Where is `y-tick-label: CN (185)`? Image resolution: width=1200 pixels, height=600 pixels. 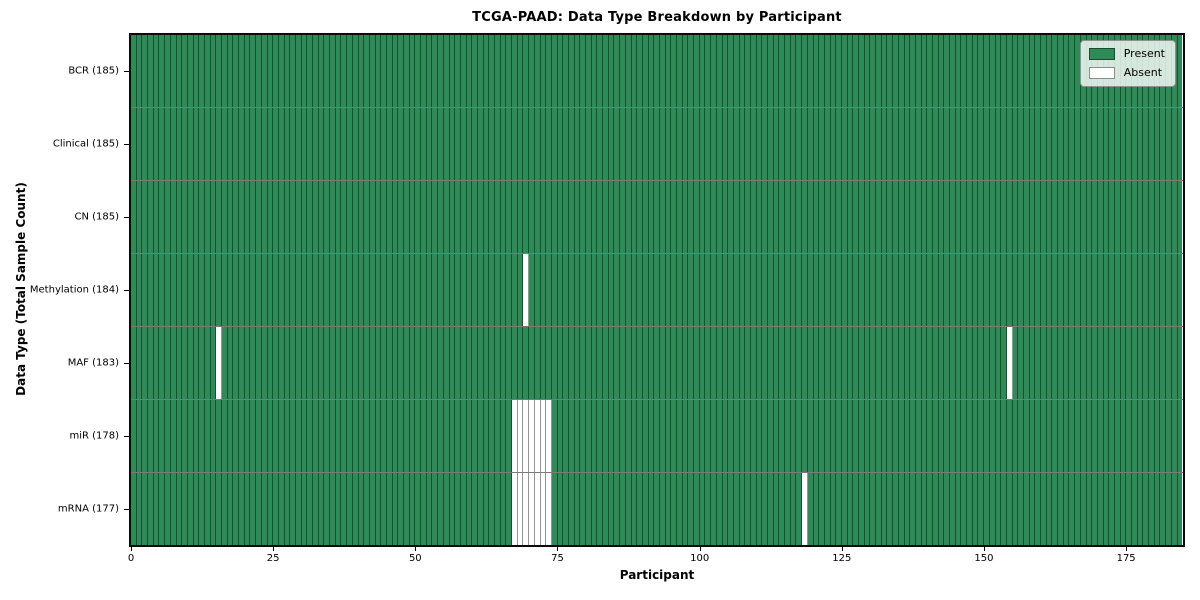 y-tick-label: CN (185) is located at coordinates (96, 217).